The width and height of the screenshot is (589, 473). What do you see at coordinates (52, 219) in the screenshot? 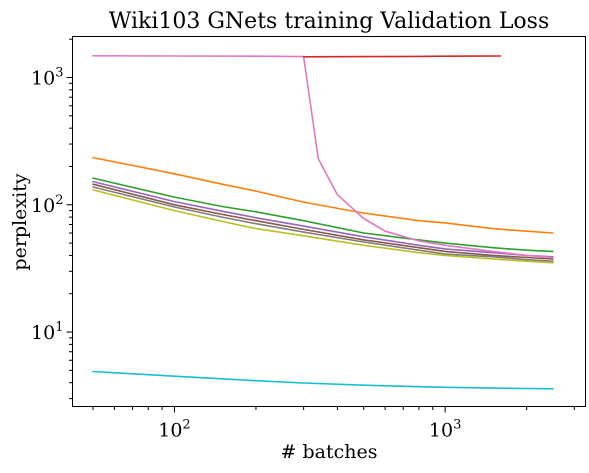
I see `y-axis: 101 102 103` at bounding box center [52, 219].